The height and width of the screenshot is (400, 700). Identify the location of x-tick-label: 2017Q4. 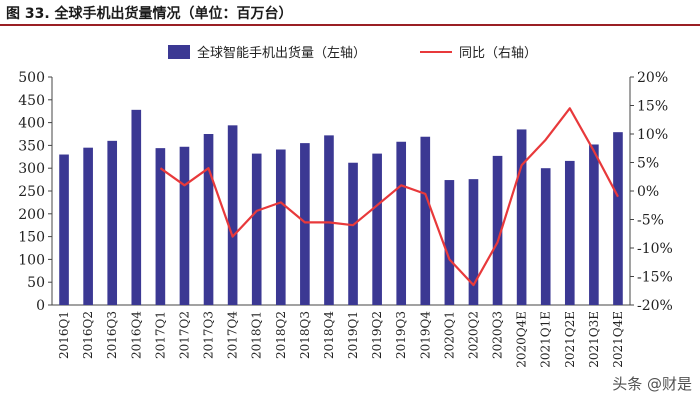
(233, 335).